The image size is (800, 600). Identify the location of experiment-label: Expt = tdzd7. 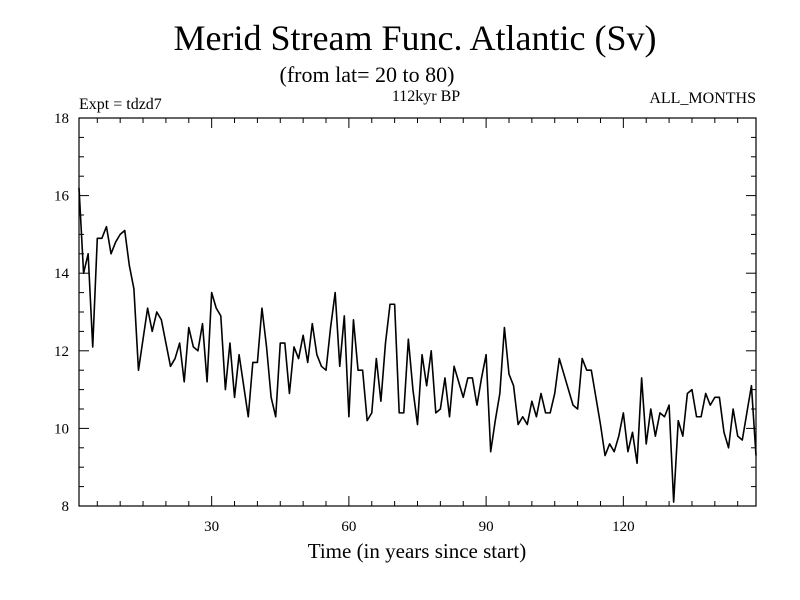
(120, 104).